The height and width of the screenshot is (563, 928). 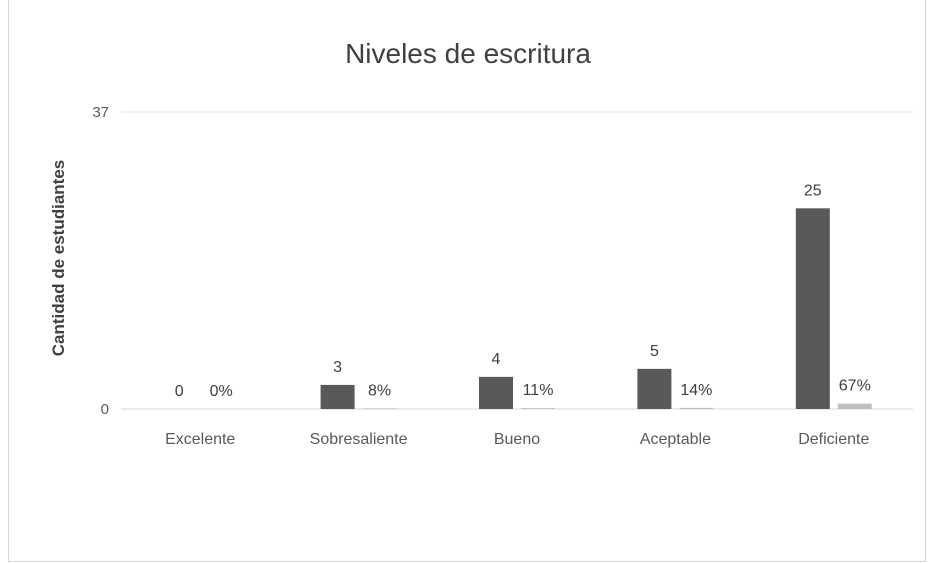 What do you see at coordinates (813, 190) in the screenshot?
I see `data-label-count-deficiente: 25` at bounding box center [813, 190].